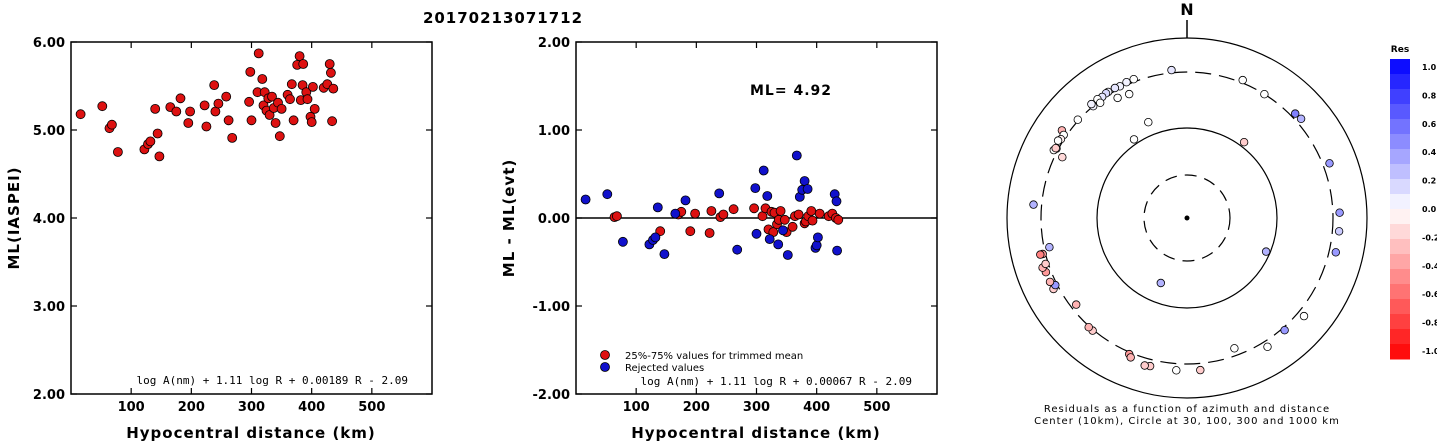 The image size is (1437, 441). I want to click on colorbar-label: -0.4, so click(1429, 266).